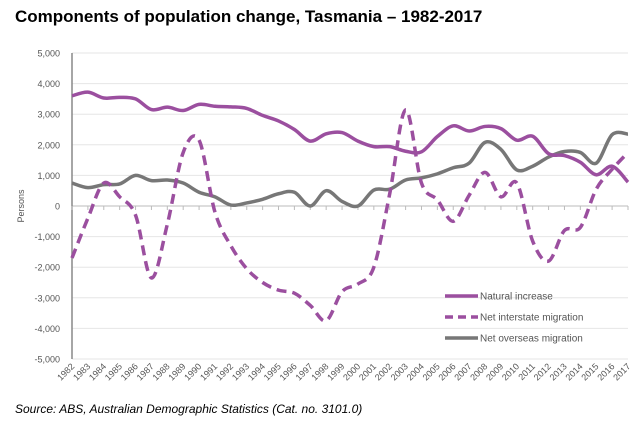 The width and height of the screenshot is (640, 430). What do you see at coordinates (516, 297) in the screenshot?
I see `legend-label: Natural increase` at bounding box center [516, 297].